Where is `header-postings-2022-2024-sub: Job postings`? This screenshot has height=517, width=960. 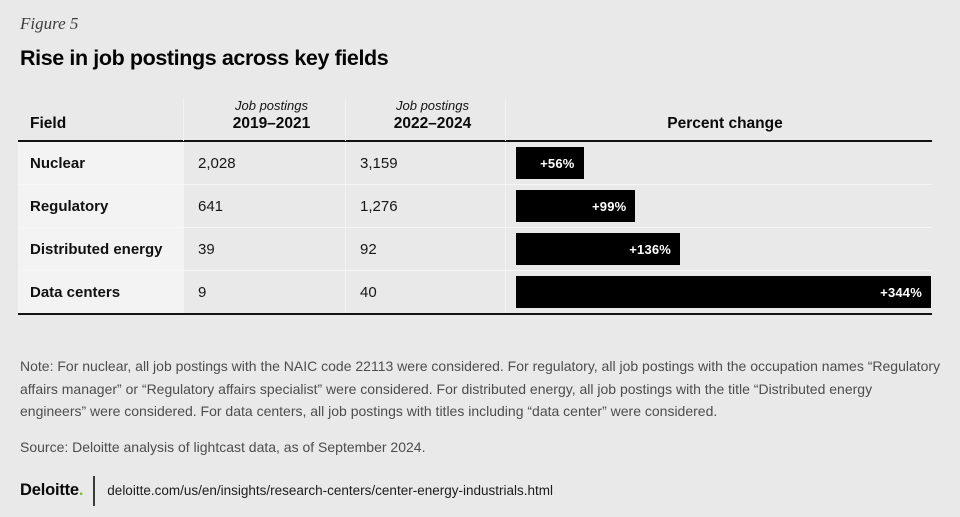
header-postings-2022-2024-sub: Job postings is located at coordinates (432, 105).